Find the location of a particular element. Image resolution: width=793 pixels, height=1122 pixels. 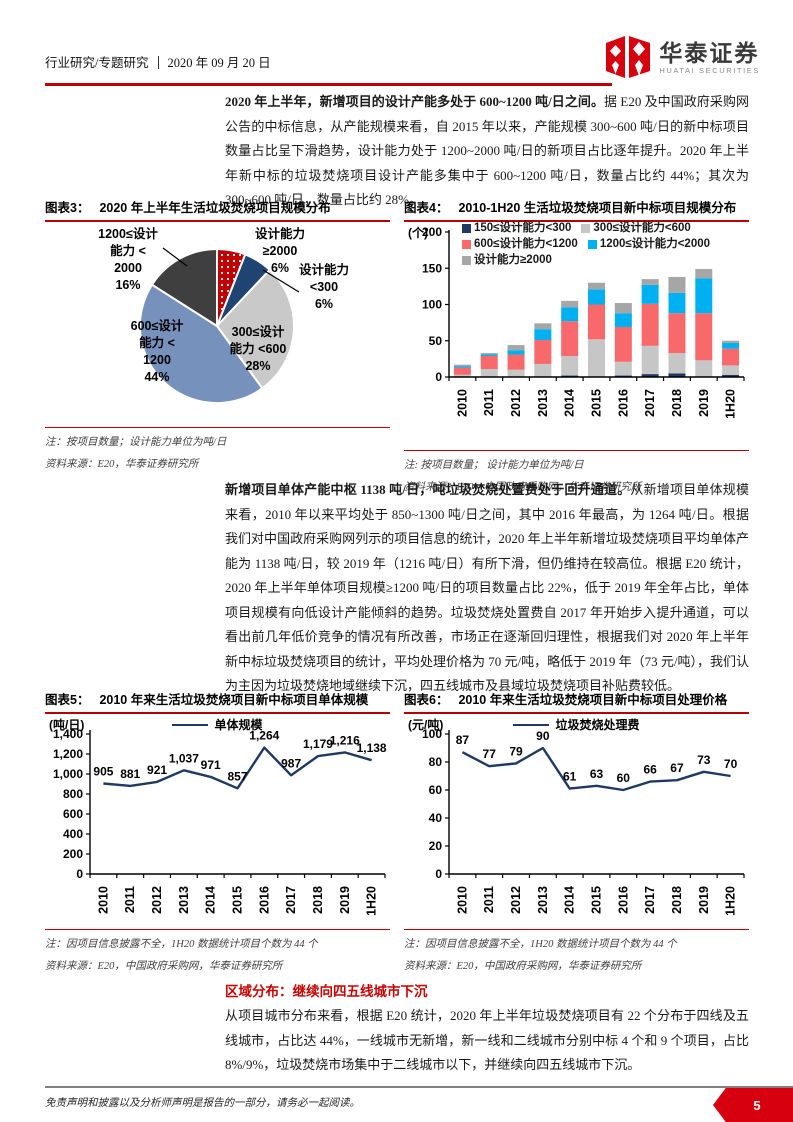

data-point-label: 87 is located at coordinates (463, 740).